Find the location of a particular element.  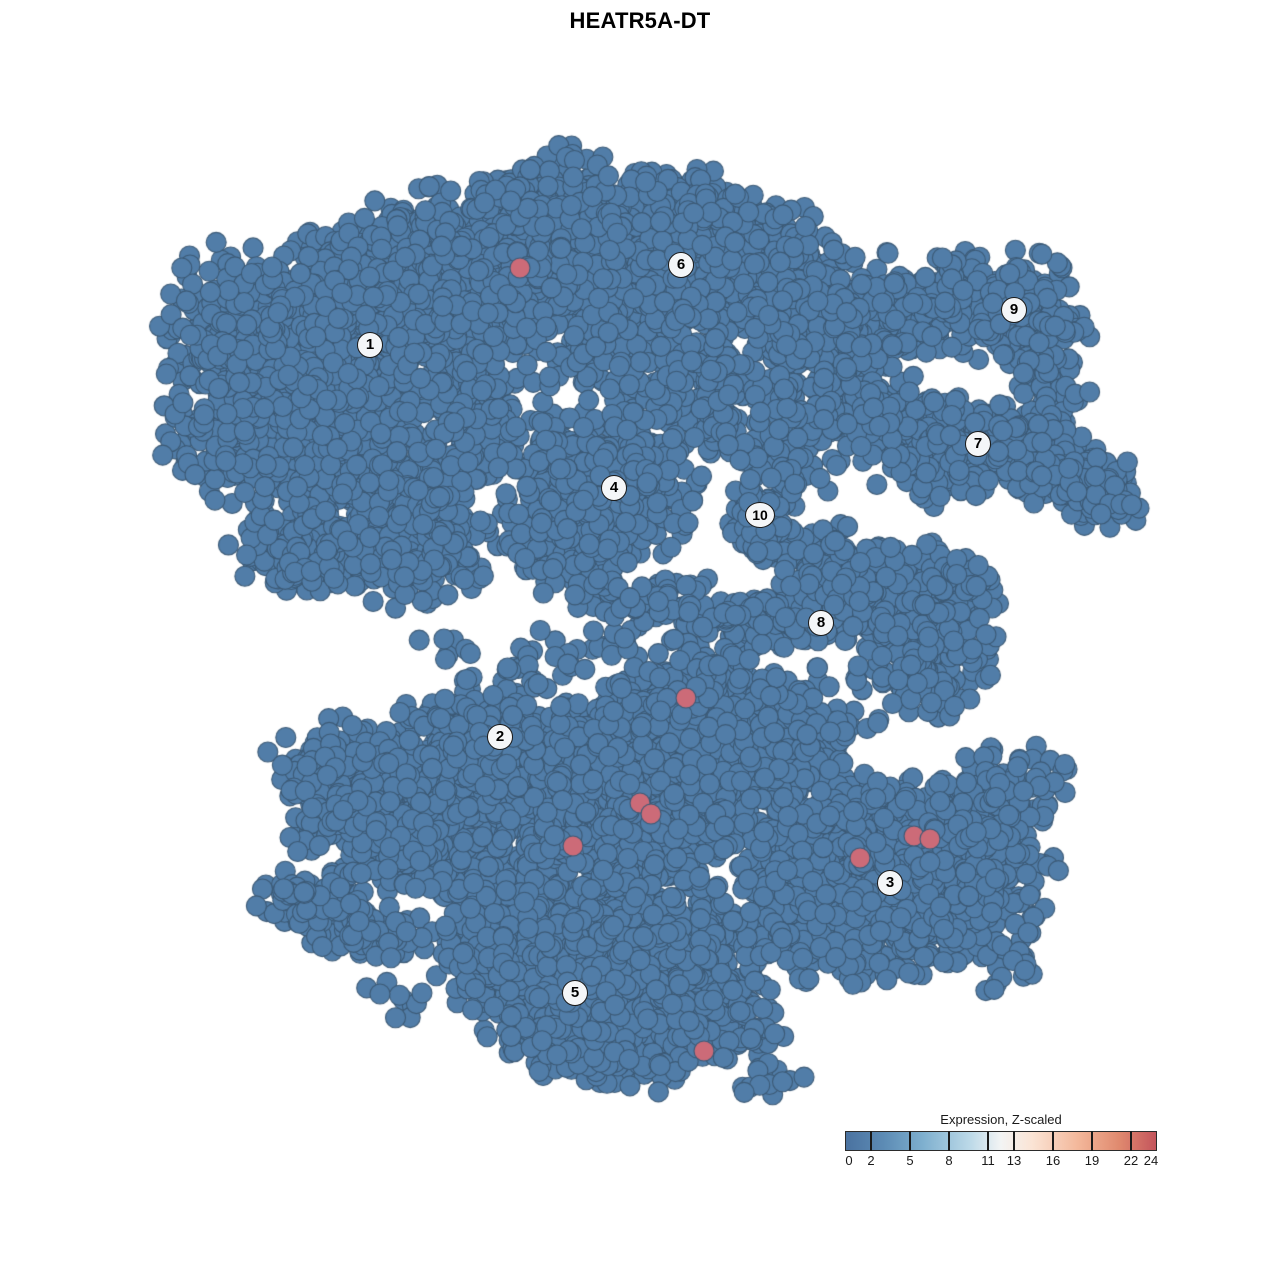

cluster-label-5: 5 is located at coordinates (575, 993).